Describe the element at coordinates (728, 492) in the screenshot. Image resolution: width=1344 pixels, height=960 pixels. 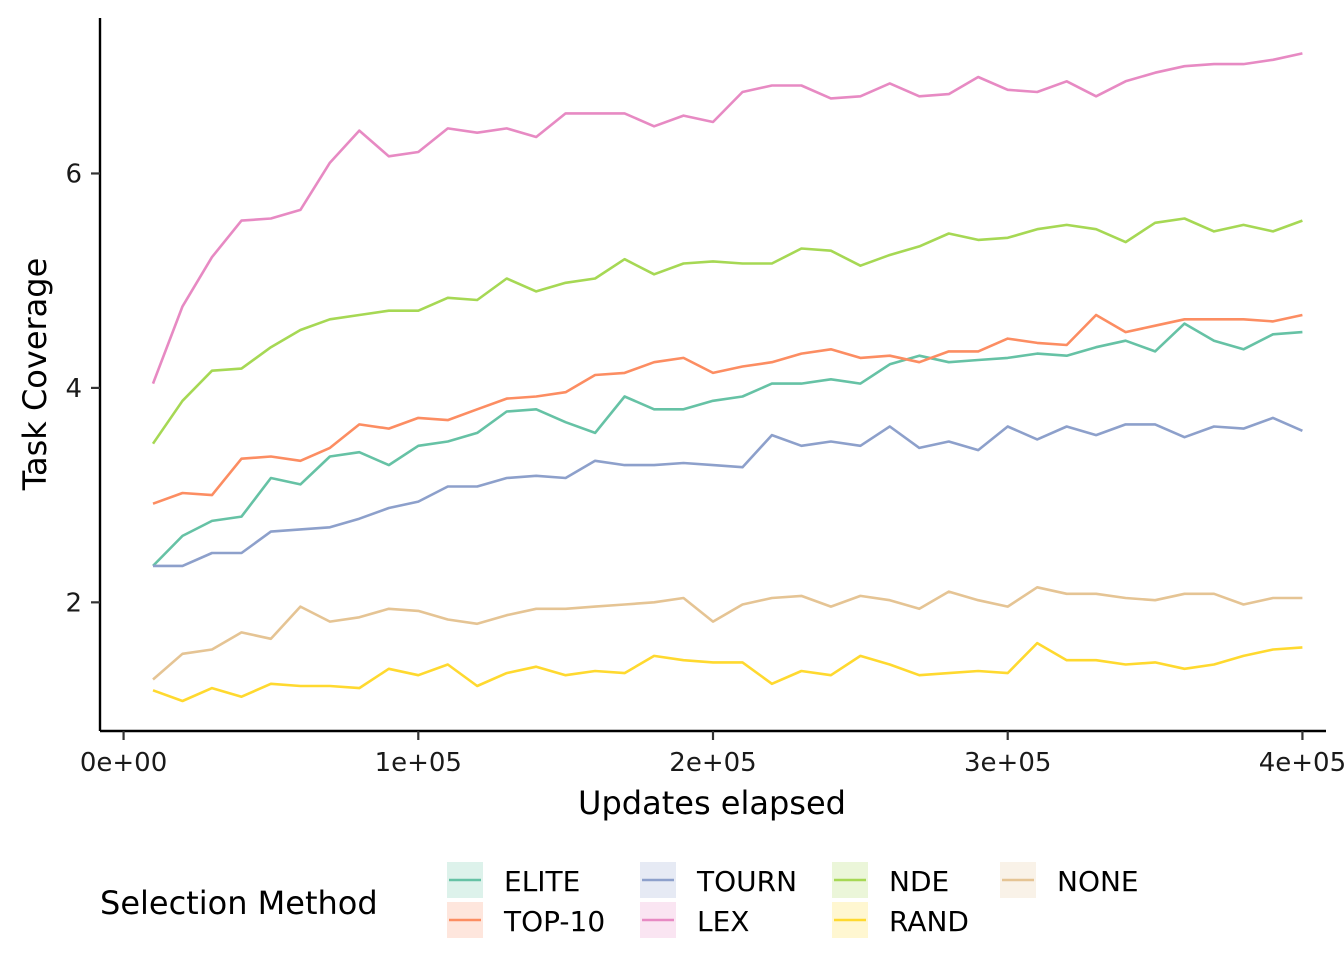
I see `series-line-tourn` at that location.